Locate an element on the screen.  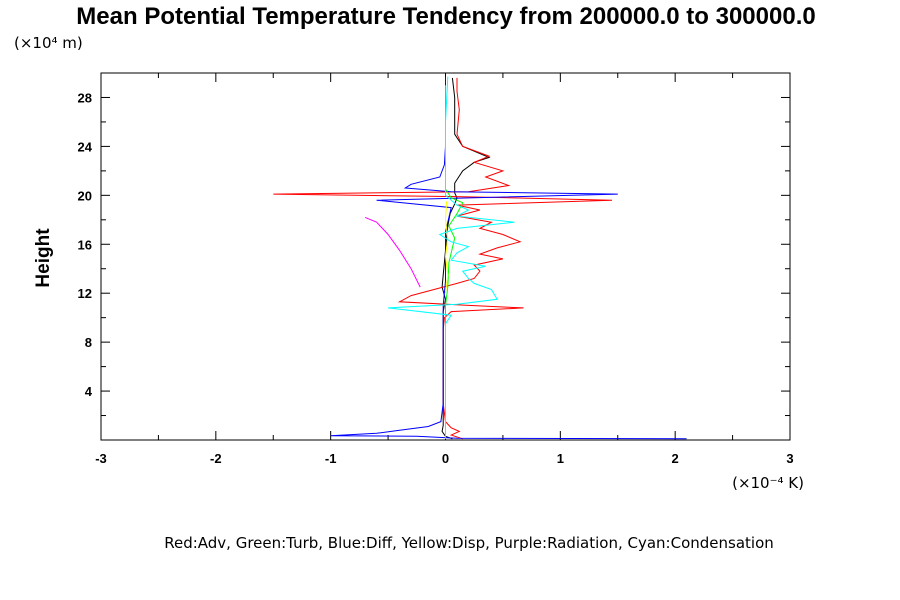
y-unit-label: (×10⁴ m) is located at coordinates (48, 43).